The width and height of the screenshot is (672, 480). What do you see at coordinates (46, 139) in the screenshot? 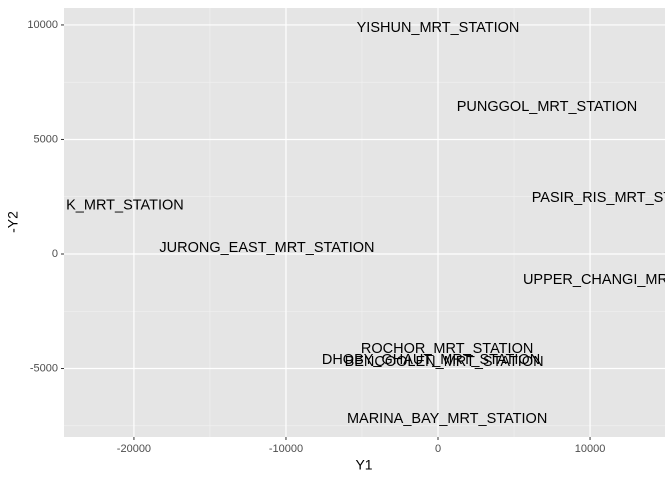
I see `y-tick-label: 5000` at bounding box center [46, 139].